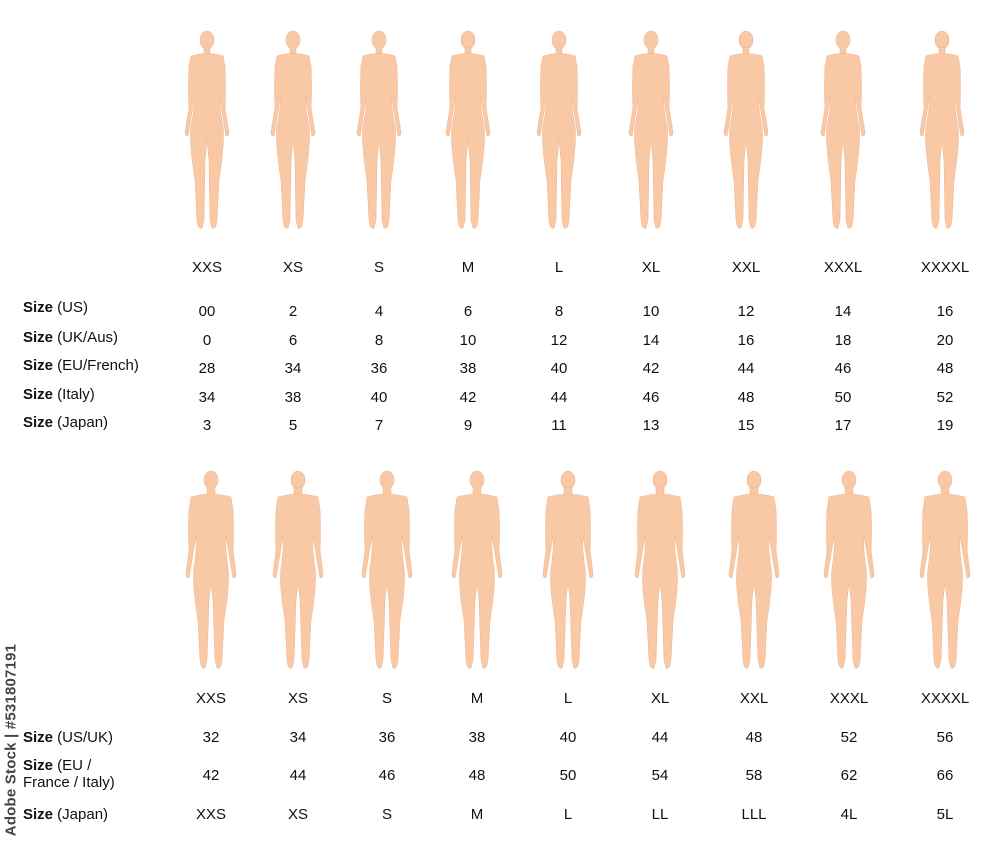  Describe the element at coordinates (477, 775) in the screenshot. I see `male-cell: 48` at that location.